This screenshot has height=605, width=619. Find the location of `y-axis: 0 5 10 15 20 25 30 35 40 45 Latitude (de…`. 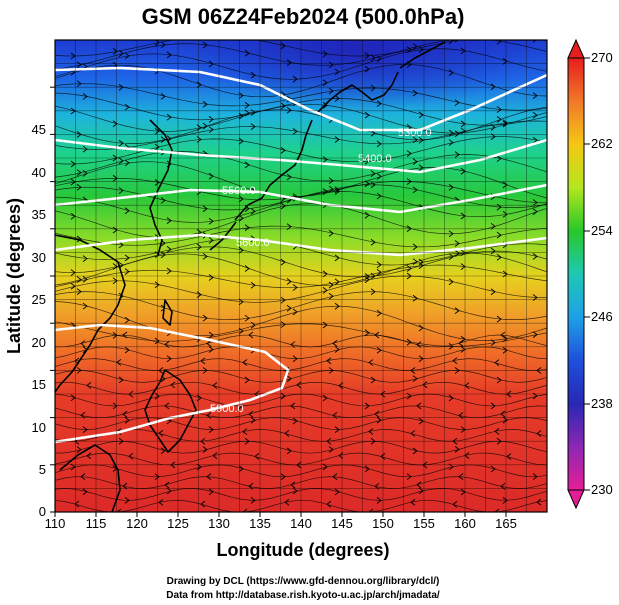

y-axis: 0 5 10 15 20 25 30 35 40 45 Latitude (de… is located at coordinates (29, 302).